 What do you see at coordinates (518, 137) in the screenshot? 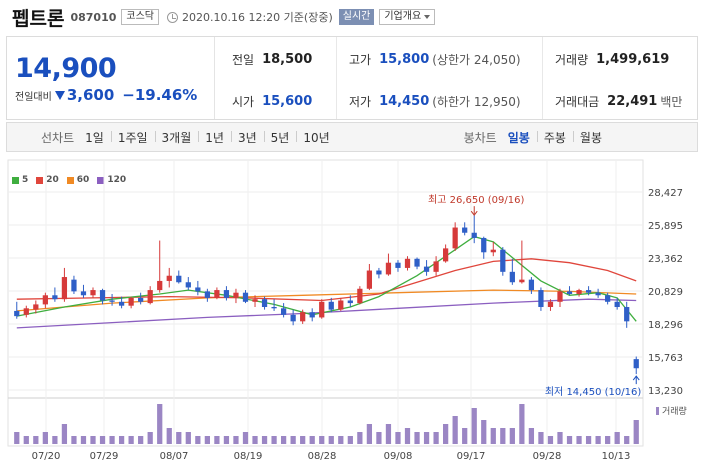
I see `tab-daily: 일봉` at bounding box center [518, 137].